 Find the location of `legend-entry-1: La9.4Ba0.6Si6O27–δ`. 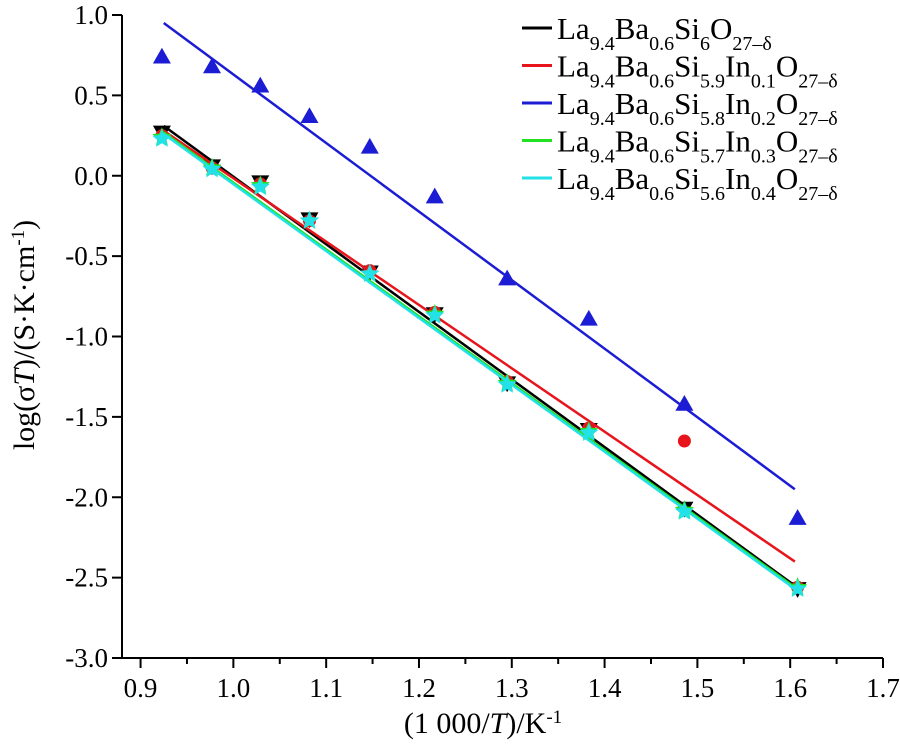

legend-entry-1: La9.4Ba0.6Si6O27–δ is located at coordinates (647, 33).